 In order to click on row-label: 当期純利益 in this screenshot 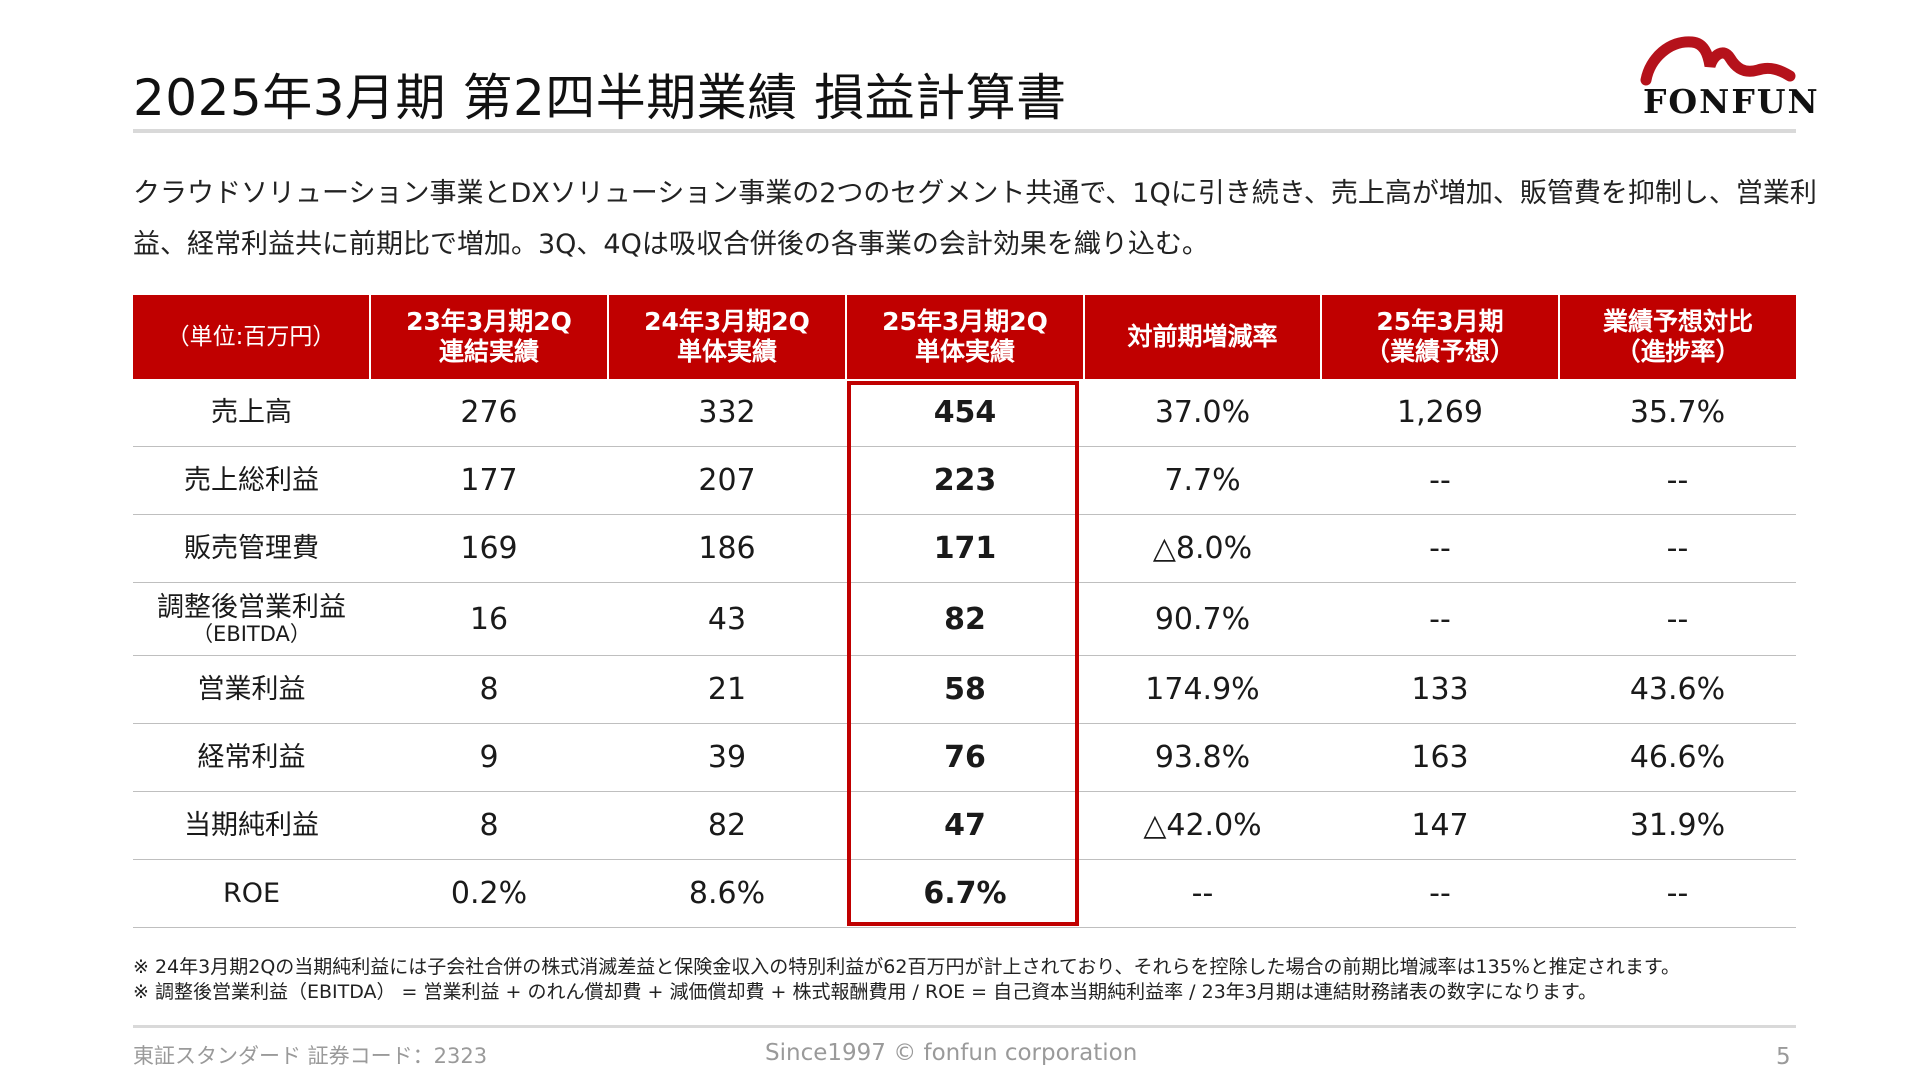, I will do `click(251, 825)`.